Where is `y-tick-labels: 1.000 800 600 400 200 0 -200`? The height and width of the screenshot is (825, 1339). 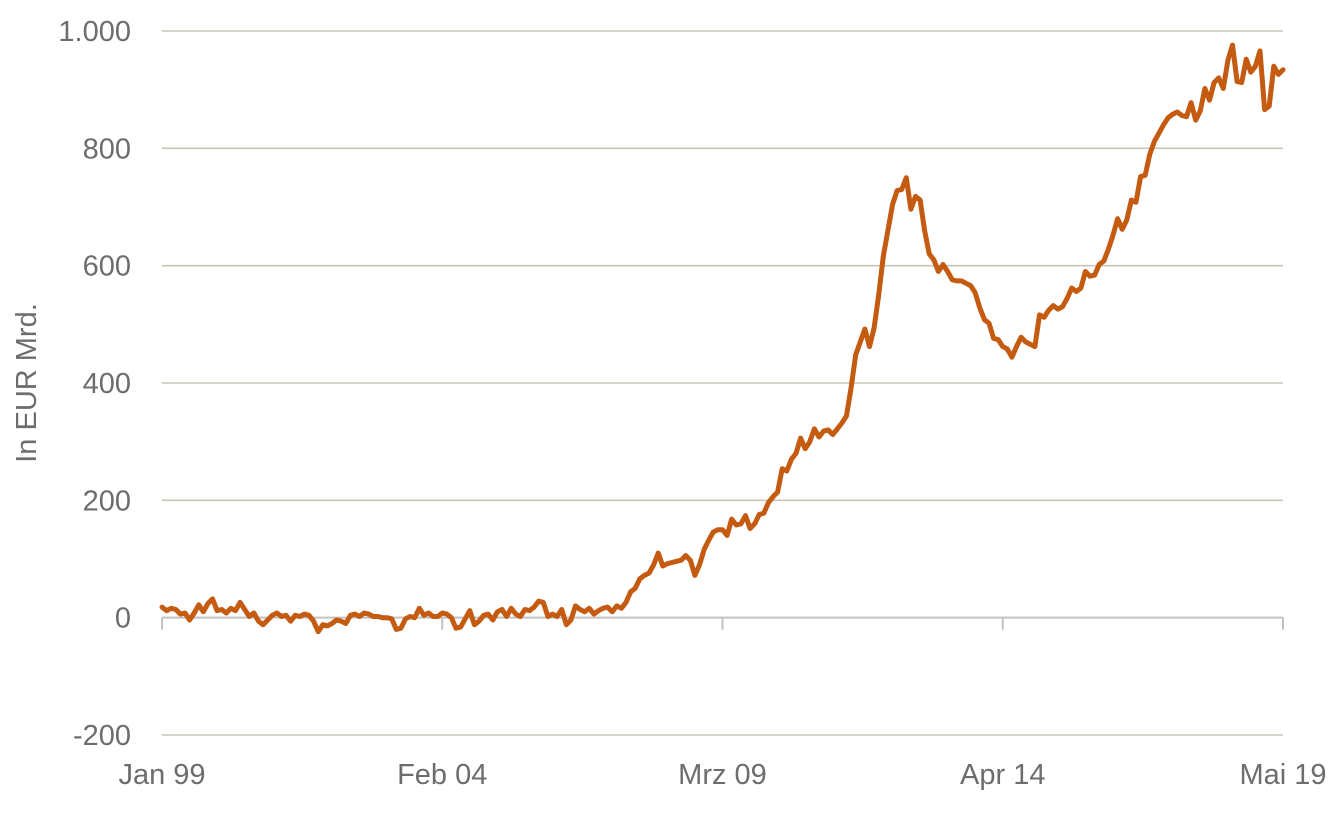
y-tick-labels: 1.000 800 600 400 200 0 -200 is located at coordinates (94, 384).